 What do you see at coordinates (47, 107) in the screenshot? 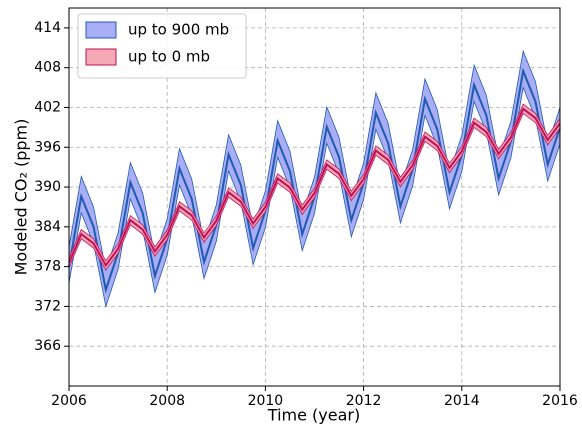
I see `y-tick-label: 402` at bounding box center [47, 107].